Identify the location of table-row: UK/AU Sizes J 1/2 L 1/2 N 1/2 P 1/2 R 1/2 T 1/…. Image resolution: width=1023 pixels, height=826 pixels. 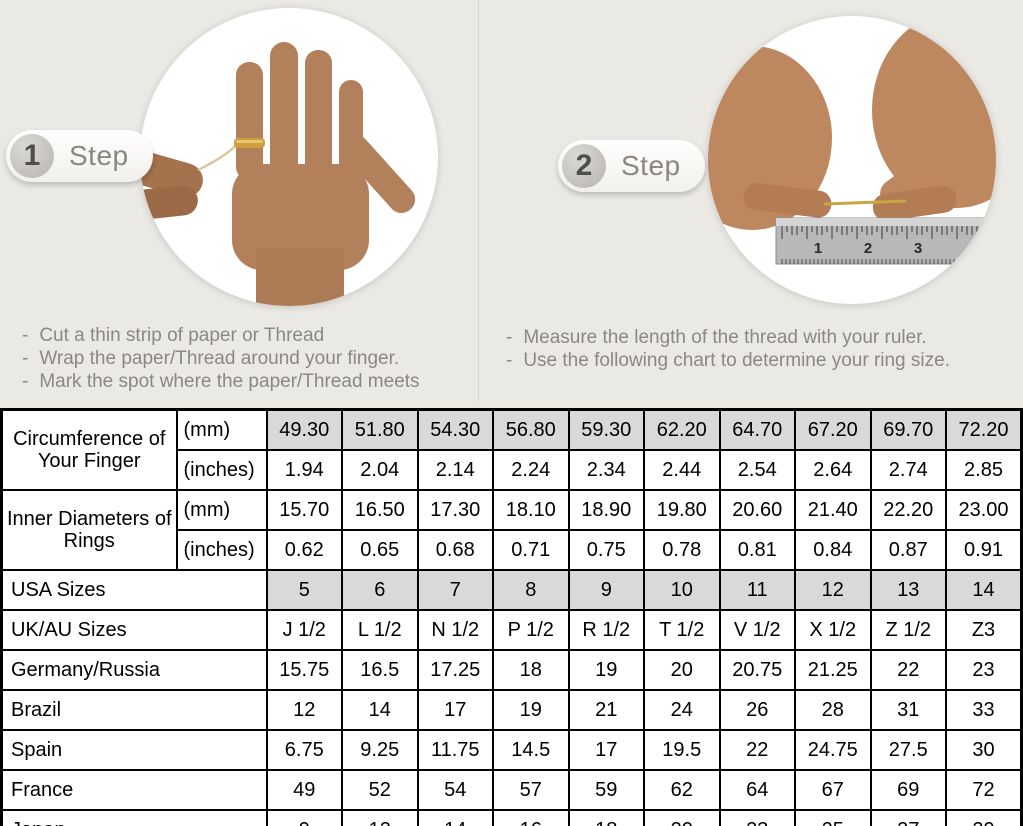
(511, 630).